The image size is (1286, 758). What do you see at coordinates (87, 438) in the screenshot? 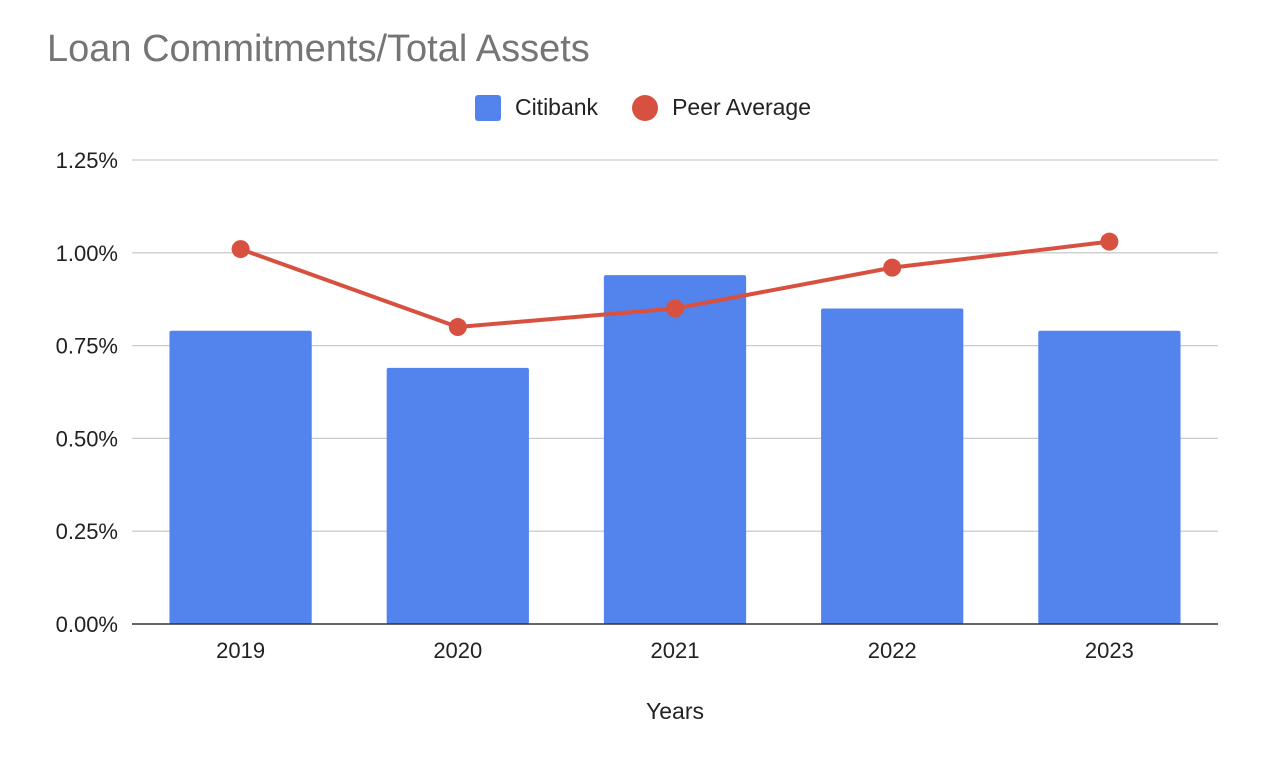
I see `y-tick-label: 0.50%` at bounding box center [87, 438].